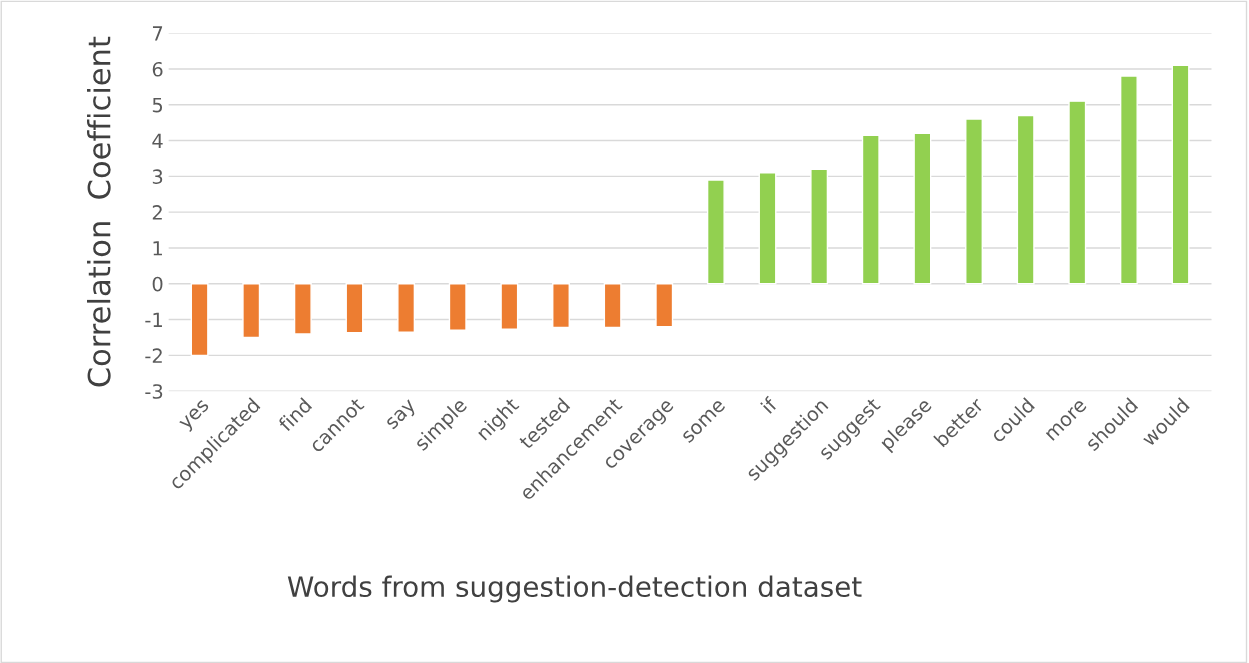 The image size is (1249, 663). Describe the element at coordinates (153, 355) in the screenshot. I see `y-tick-label: -2` at that location.